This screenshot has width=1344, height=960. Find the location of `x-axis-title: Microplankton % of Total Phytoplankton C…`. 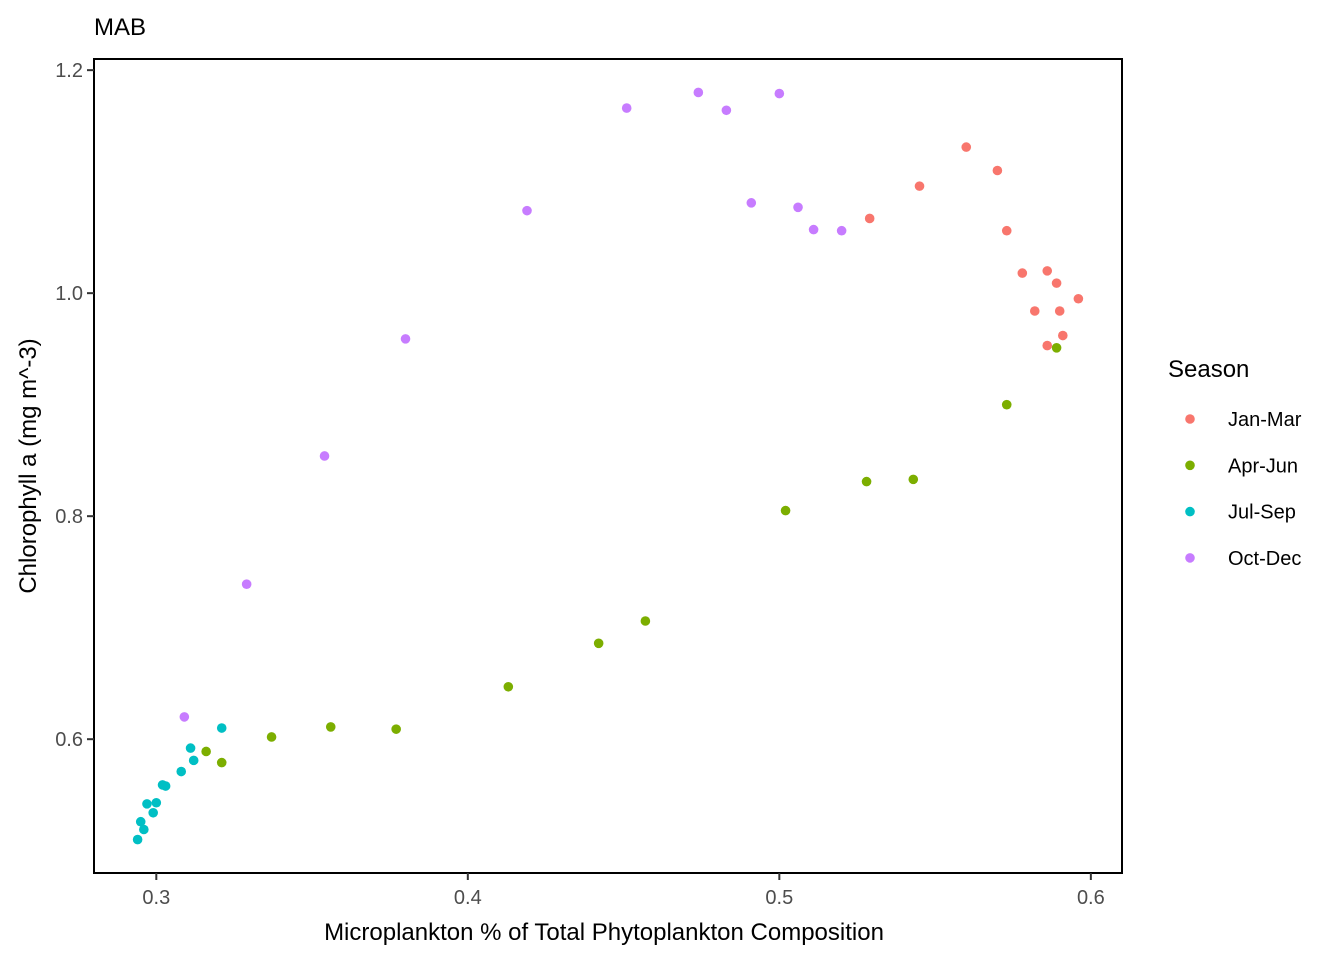

x-axis-title: Microplankton % of Total Phytoplankton C… is located at coordinates (604, 932).